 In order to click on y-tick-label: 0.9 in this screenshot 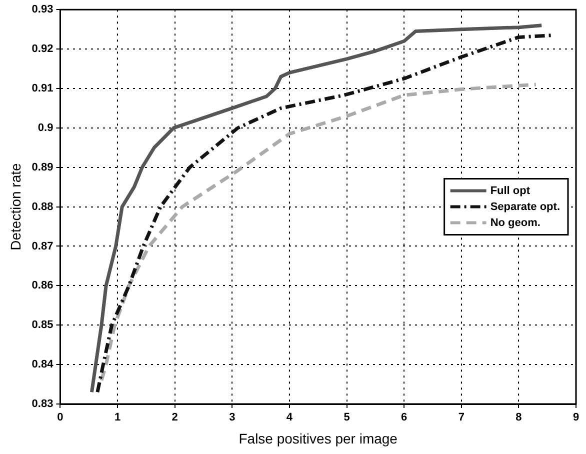, I will do `click(46, 128)`.